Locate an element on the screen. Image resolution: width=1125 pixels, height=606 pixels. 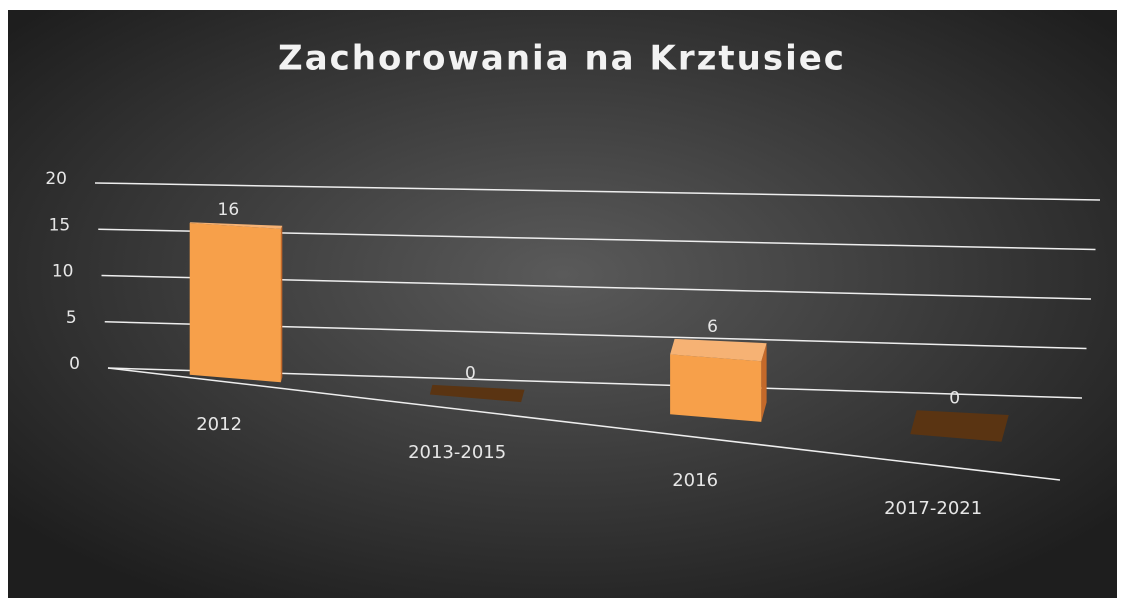
x-tick-label: 2012 is located at coordinates (219, 424).